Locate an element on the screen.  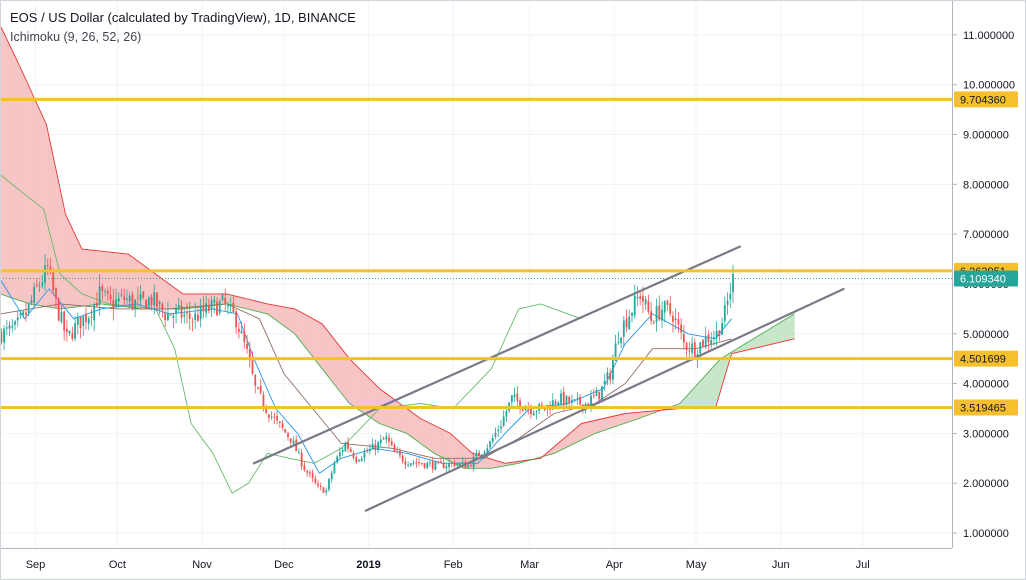
y-tick-label: 7.000000 is located at coordinates (986, 235).